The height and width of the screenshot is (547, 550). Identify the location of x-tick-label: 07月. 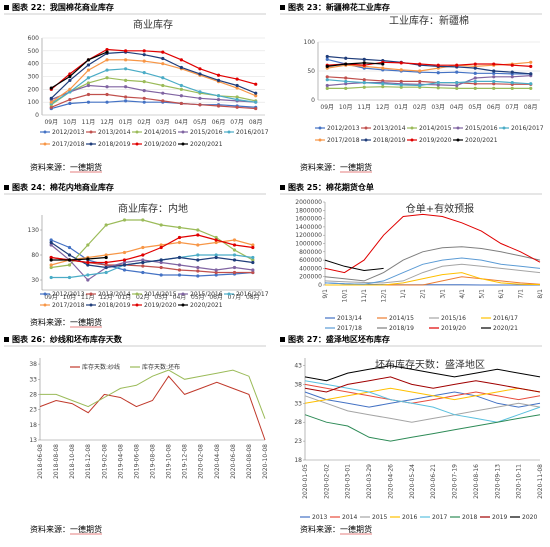
(235, 297).